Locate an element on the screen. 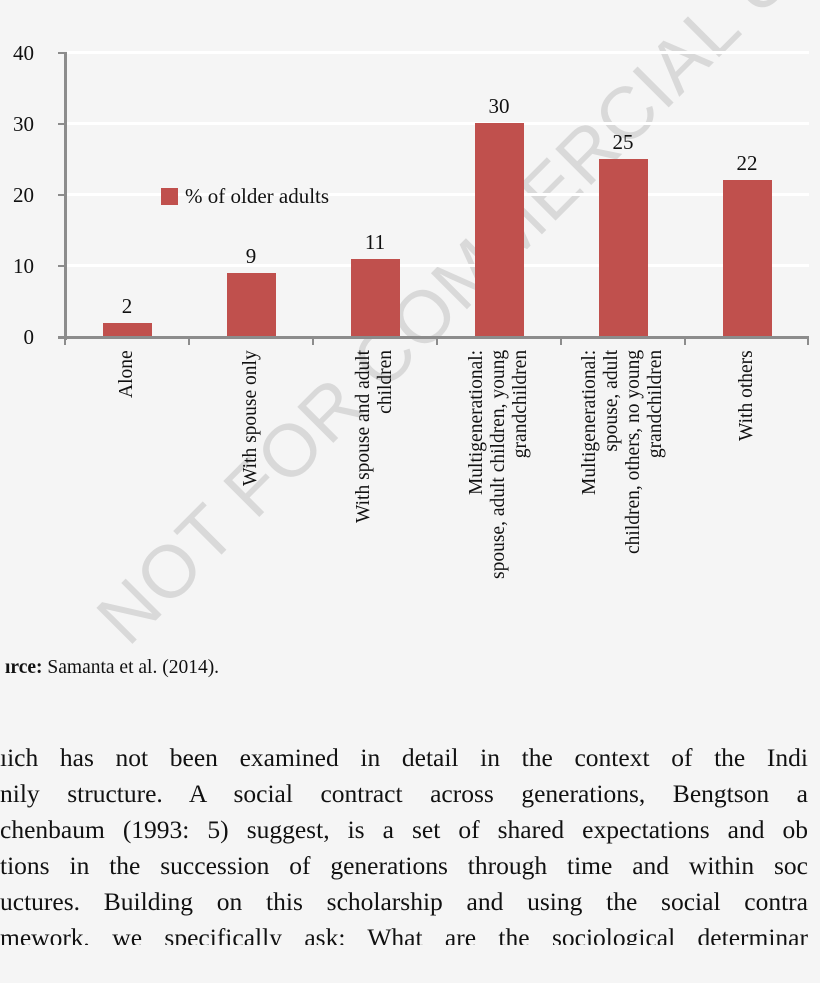  category-label-line: spouse, adult is located at coordinates (611, 400).